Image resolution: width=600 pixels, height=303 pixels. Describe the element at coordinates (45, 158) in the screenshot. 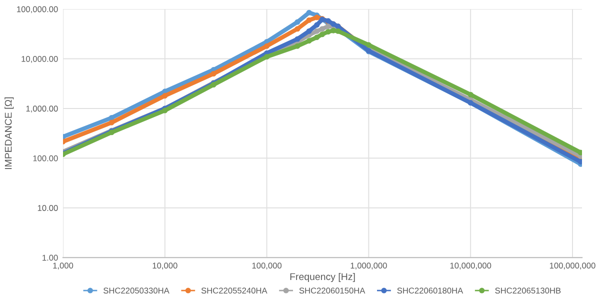

I see `y-tick-label: 100.00` at that location.